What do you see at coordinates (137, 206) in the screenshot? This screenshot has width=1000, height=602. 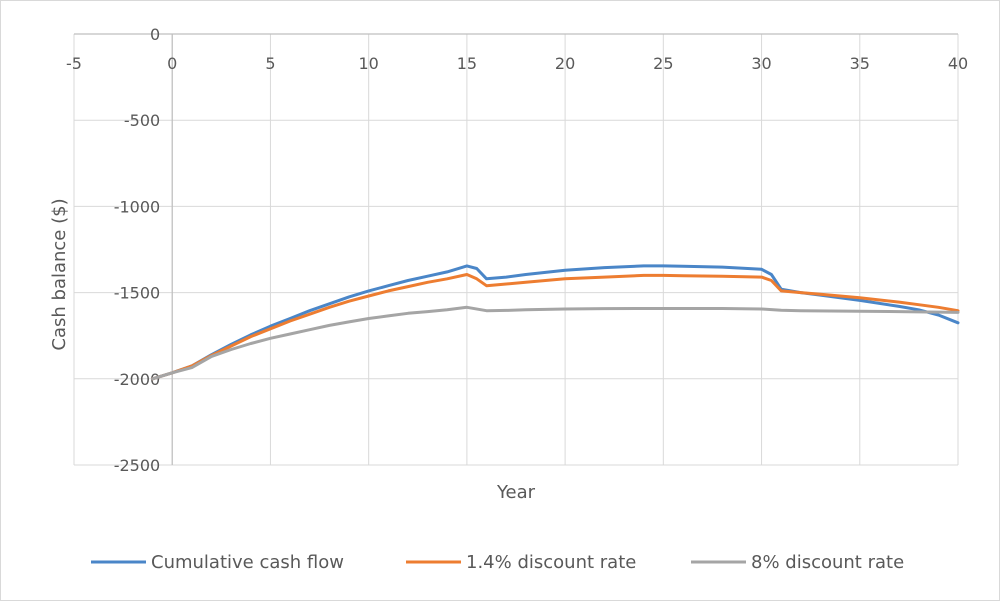 I see `y-tick-label: -1000` at bounding box center [137, 206].